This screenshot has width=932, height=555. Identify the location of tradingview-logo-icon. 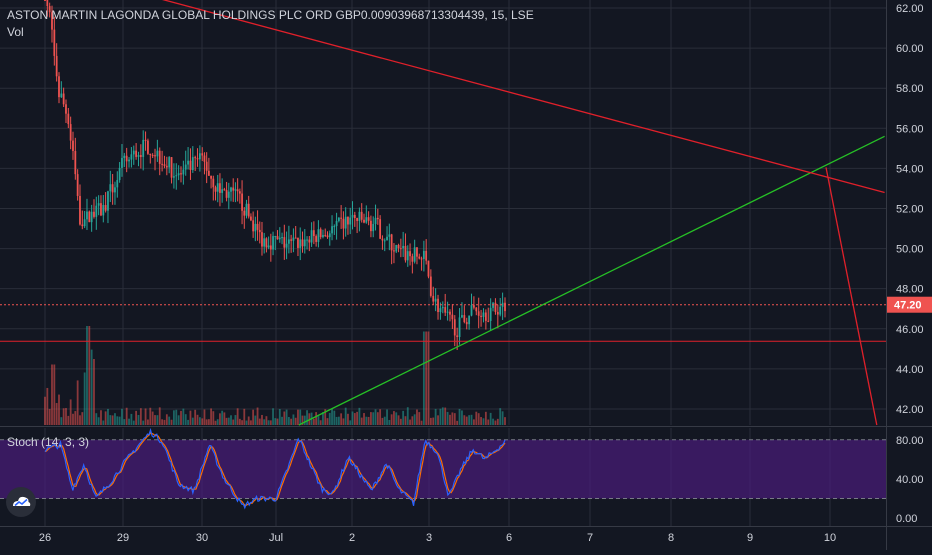
(21, 502).